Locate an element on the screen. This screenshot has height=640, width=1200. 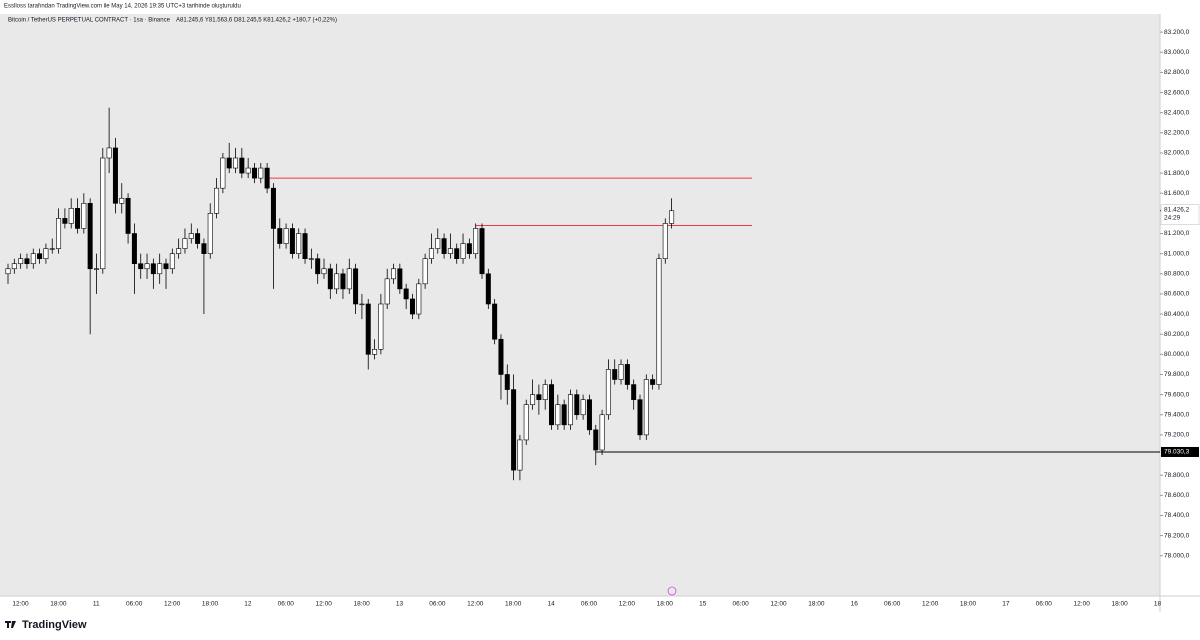
y-tick-label: 82.000,0 is located at coordinates (1177, 153).